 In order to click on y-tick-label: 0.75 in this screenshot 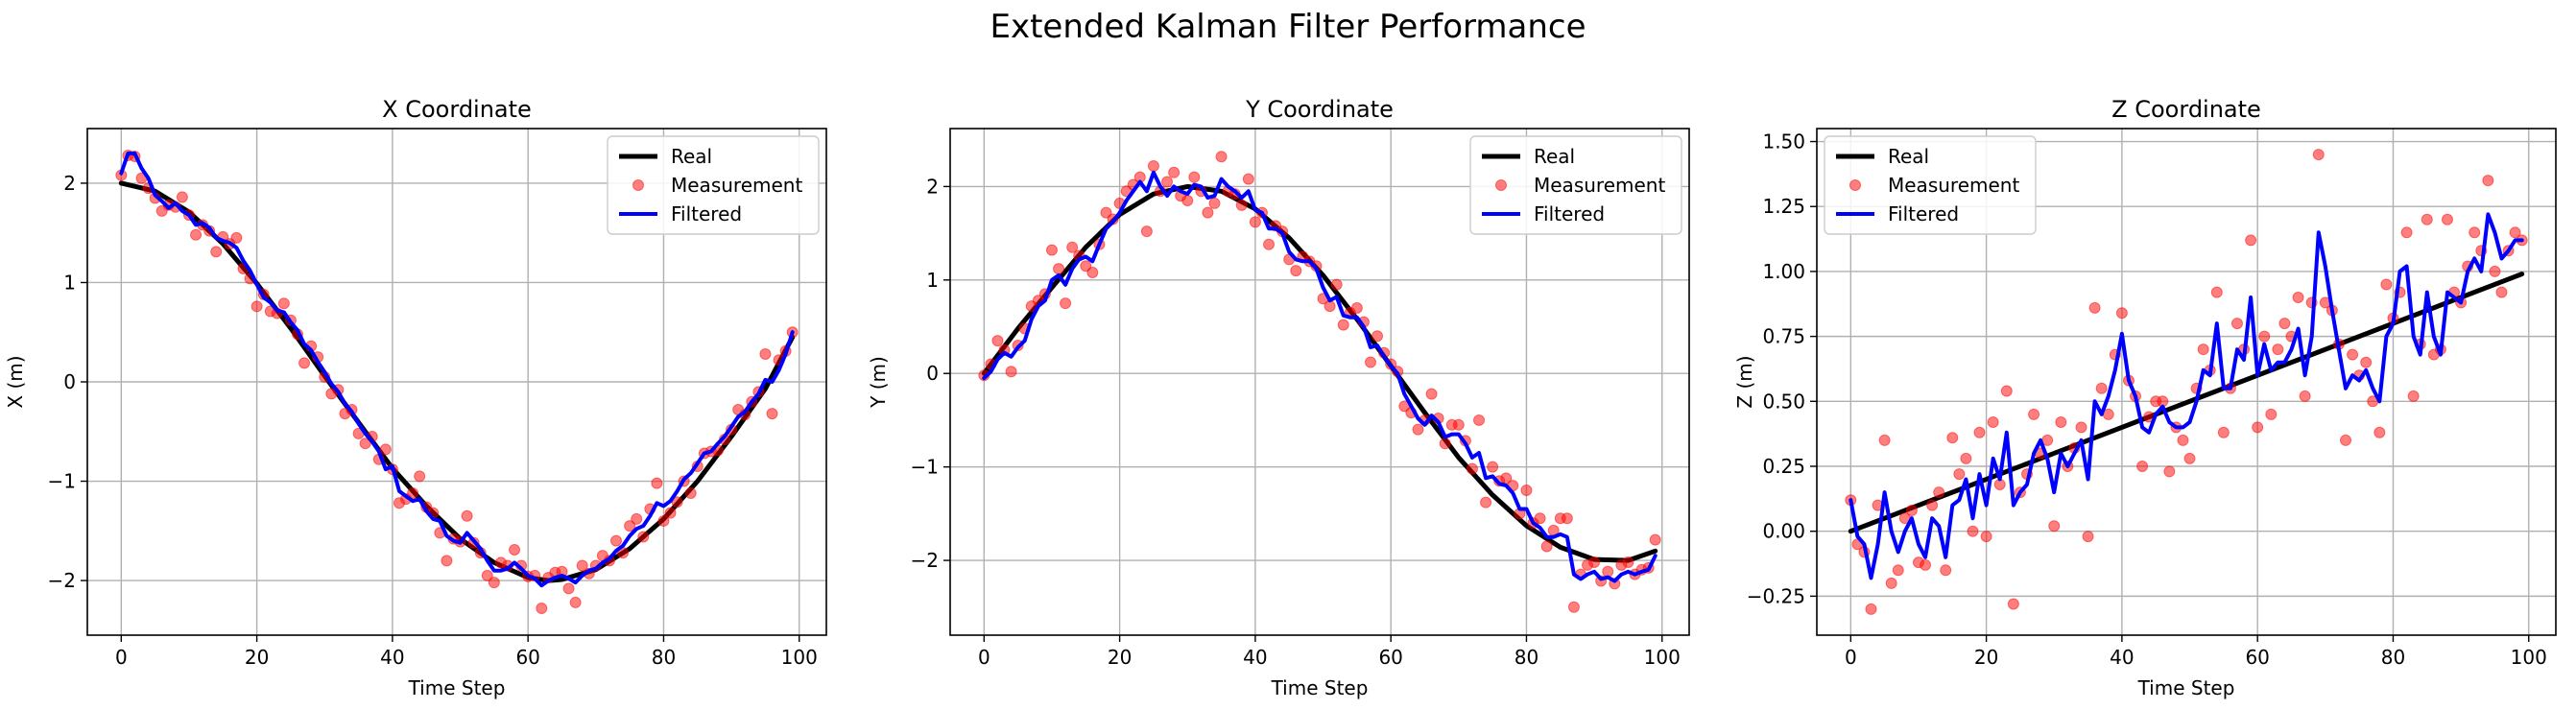, I will do `click(1783, 336)`.